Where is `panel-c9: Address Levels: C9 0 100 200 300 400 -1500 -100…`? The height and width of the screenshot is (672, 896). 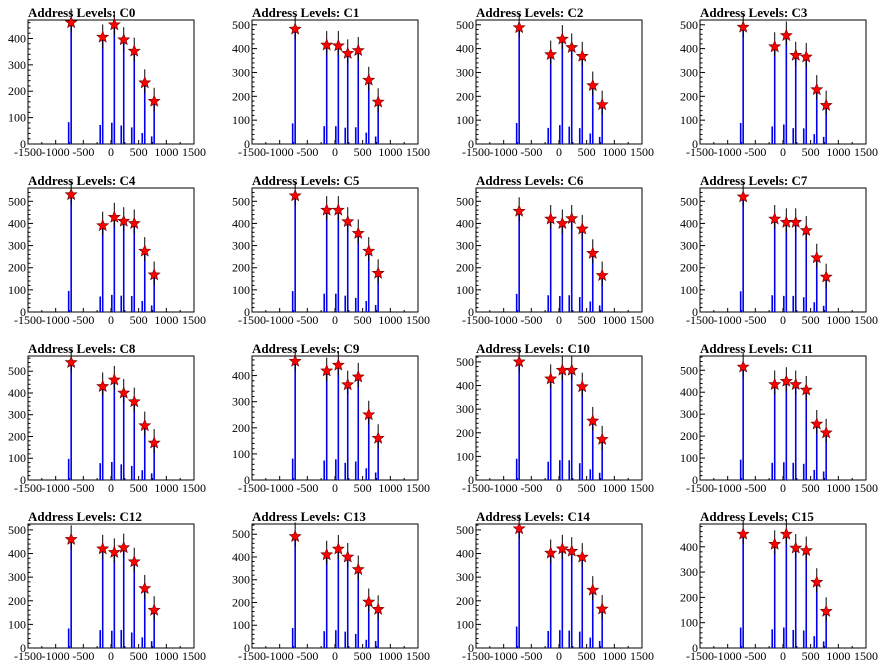 panel-c9: Address Levels: C9 0 100 200 300 400 -1500 -100… is located at coordinates (331, 418).